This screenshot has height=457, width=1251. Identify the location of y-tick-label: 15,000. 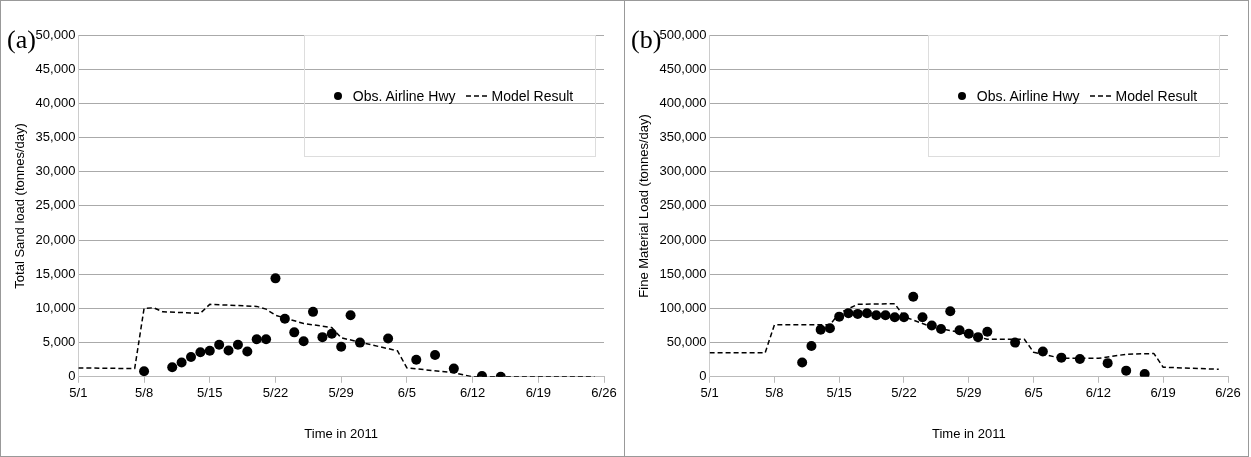
(55, 273).